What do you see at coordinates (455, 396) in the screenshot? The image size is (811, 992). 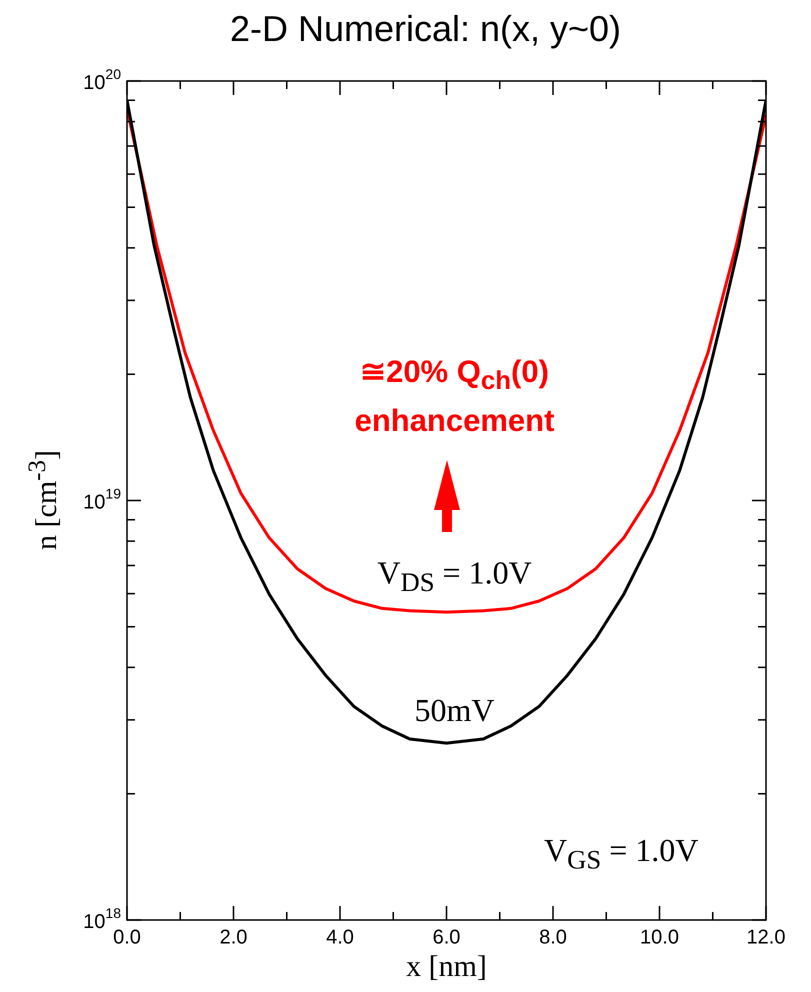 I see `annotation: ≅20% Q$_{ch}$(0) enhancement` at bounding box center [455, 396].